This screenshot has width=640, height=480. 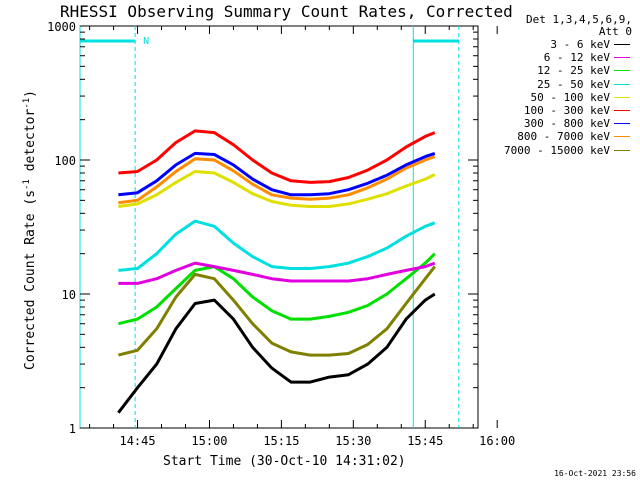 What do you see at coordinates (595, 473) in the screenshot?
I see `timestamp: 16-Oct-2021 23:56` at bounding box center [595, 473].